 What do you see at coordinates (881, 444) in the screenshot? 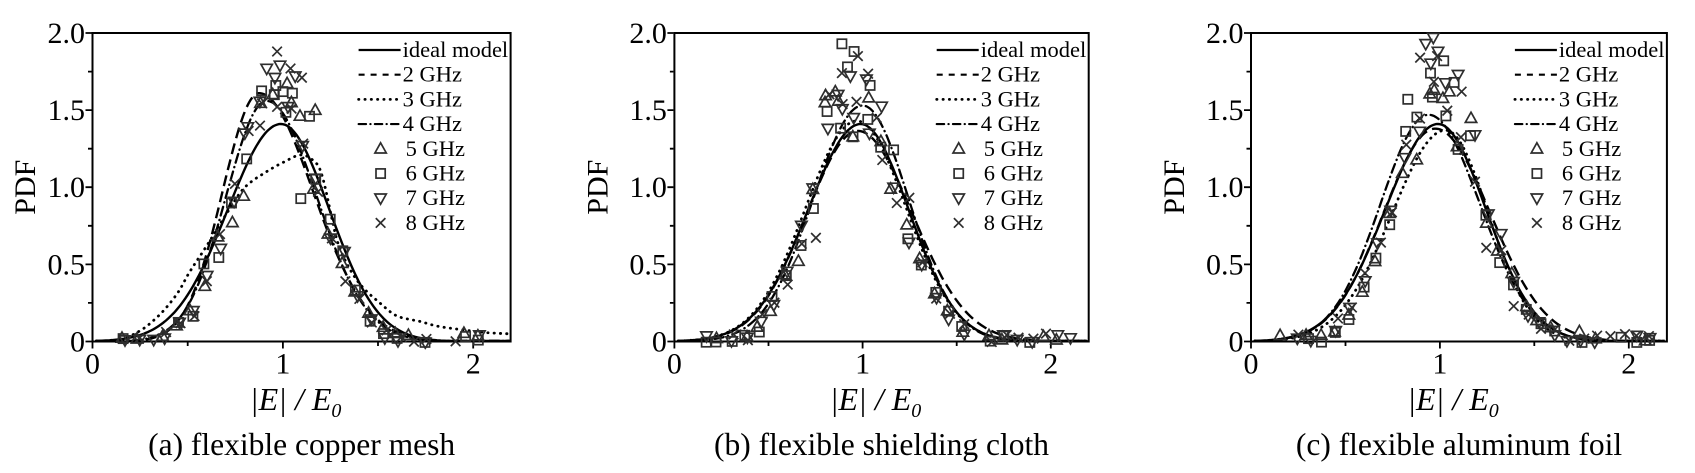
I see `svg-text: (b) flexible shielding cloth` at bounding box center [881, 444].